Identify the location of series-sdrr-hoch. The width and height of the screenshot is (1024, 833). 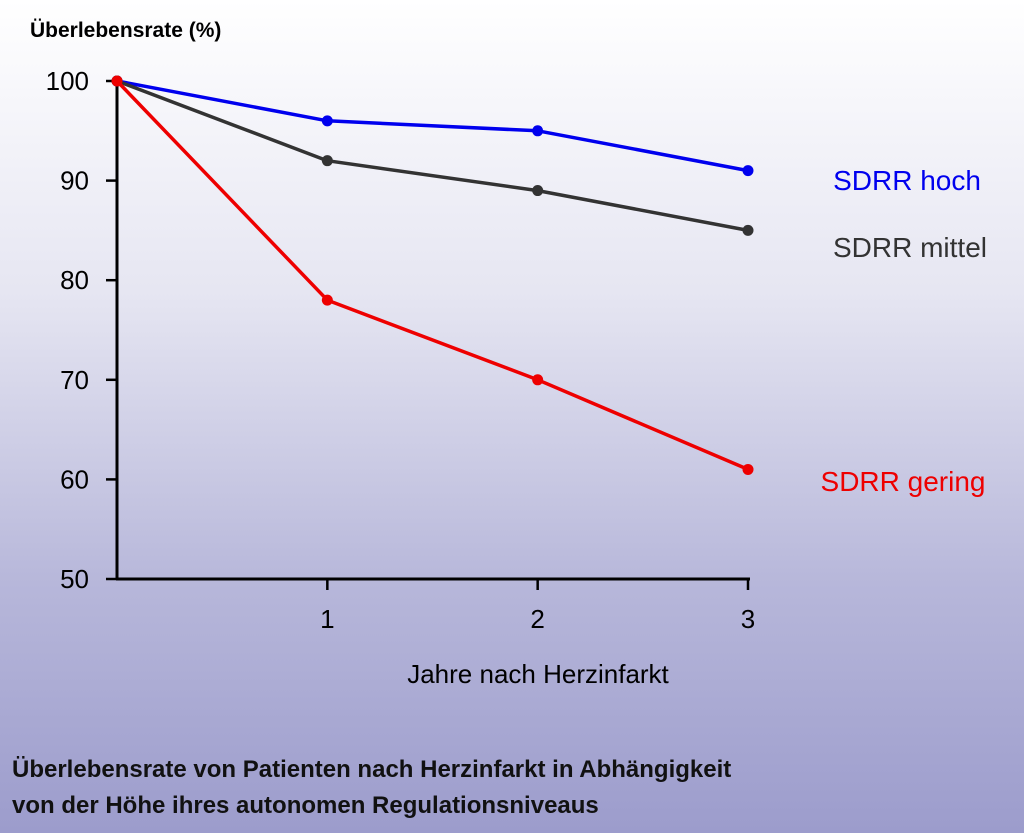
(432, 126).